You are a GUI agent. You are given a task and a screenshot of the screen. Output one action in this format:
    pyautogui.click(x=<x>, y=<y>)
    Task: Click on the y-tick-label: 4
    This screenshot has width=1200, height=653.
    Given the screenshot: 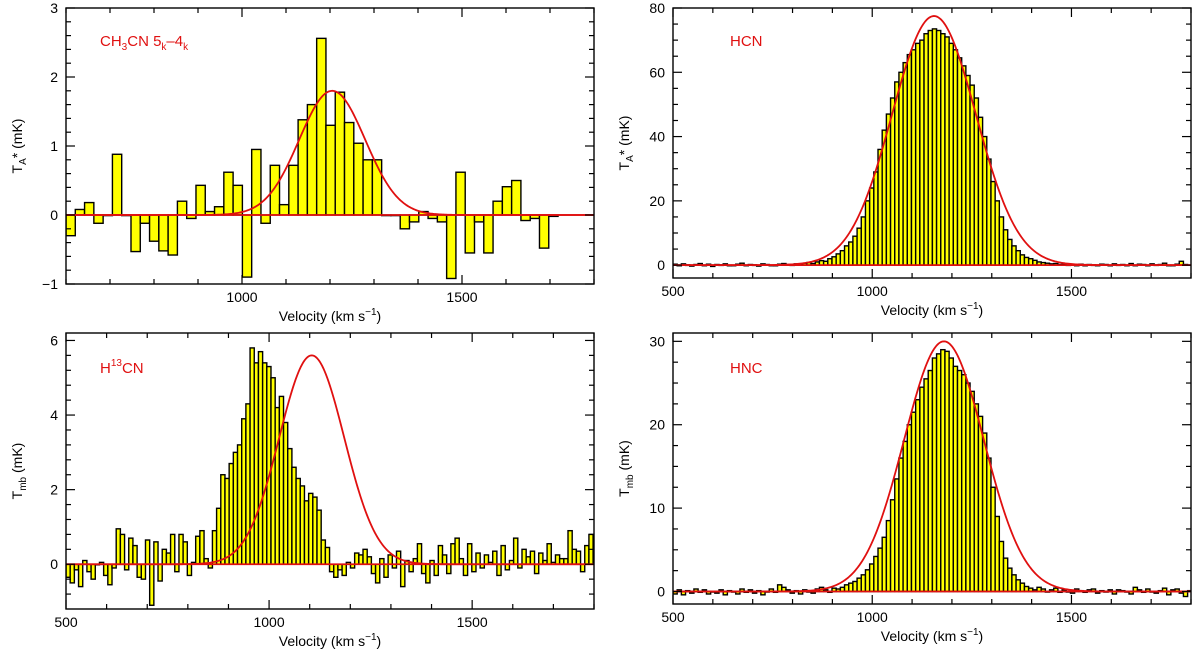 What is the action you would take?
    pyautogui.click(x=54, y=415)
    